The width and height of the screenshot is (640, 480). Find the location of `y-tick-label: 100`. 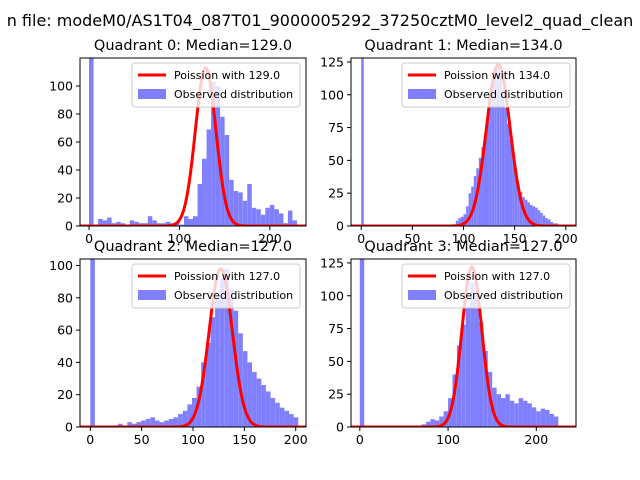

y-tick-label: 100 is located at coordinates (332, 295).